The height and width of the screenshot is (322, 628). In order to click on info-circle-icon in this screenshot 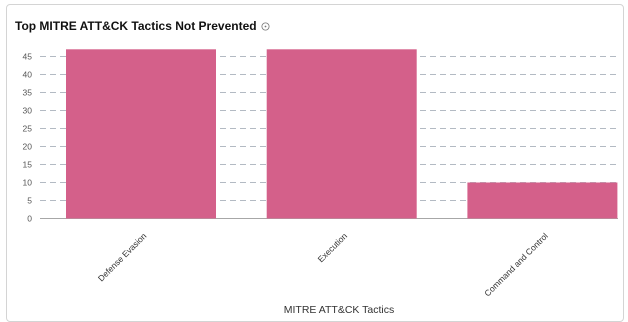, I will do `click(265, 26)`.